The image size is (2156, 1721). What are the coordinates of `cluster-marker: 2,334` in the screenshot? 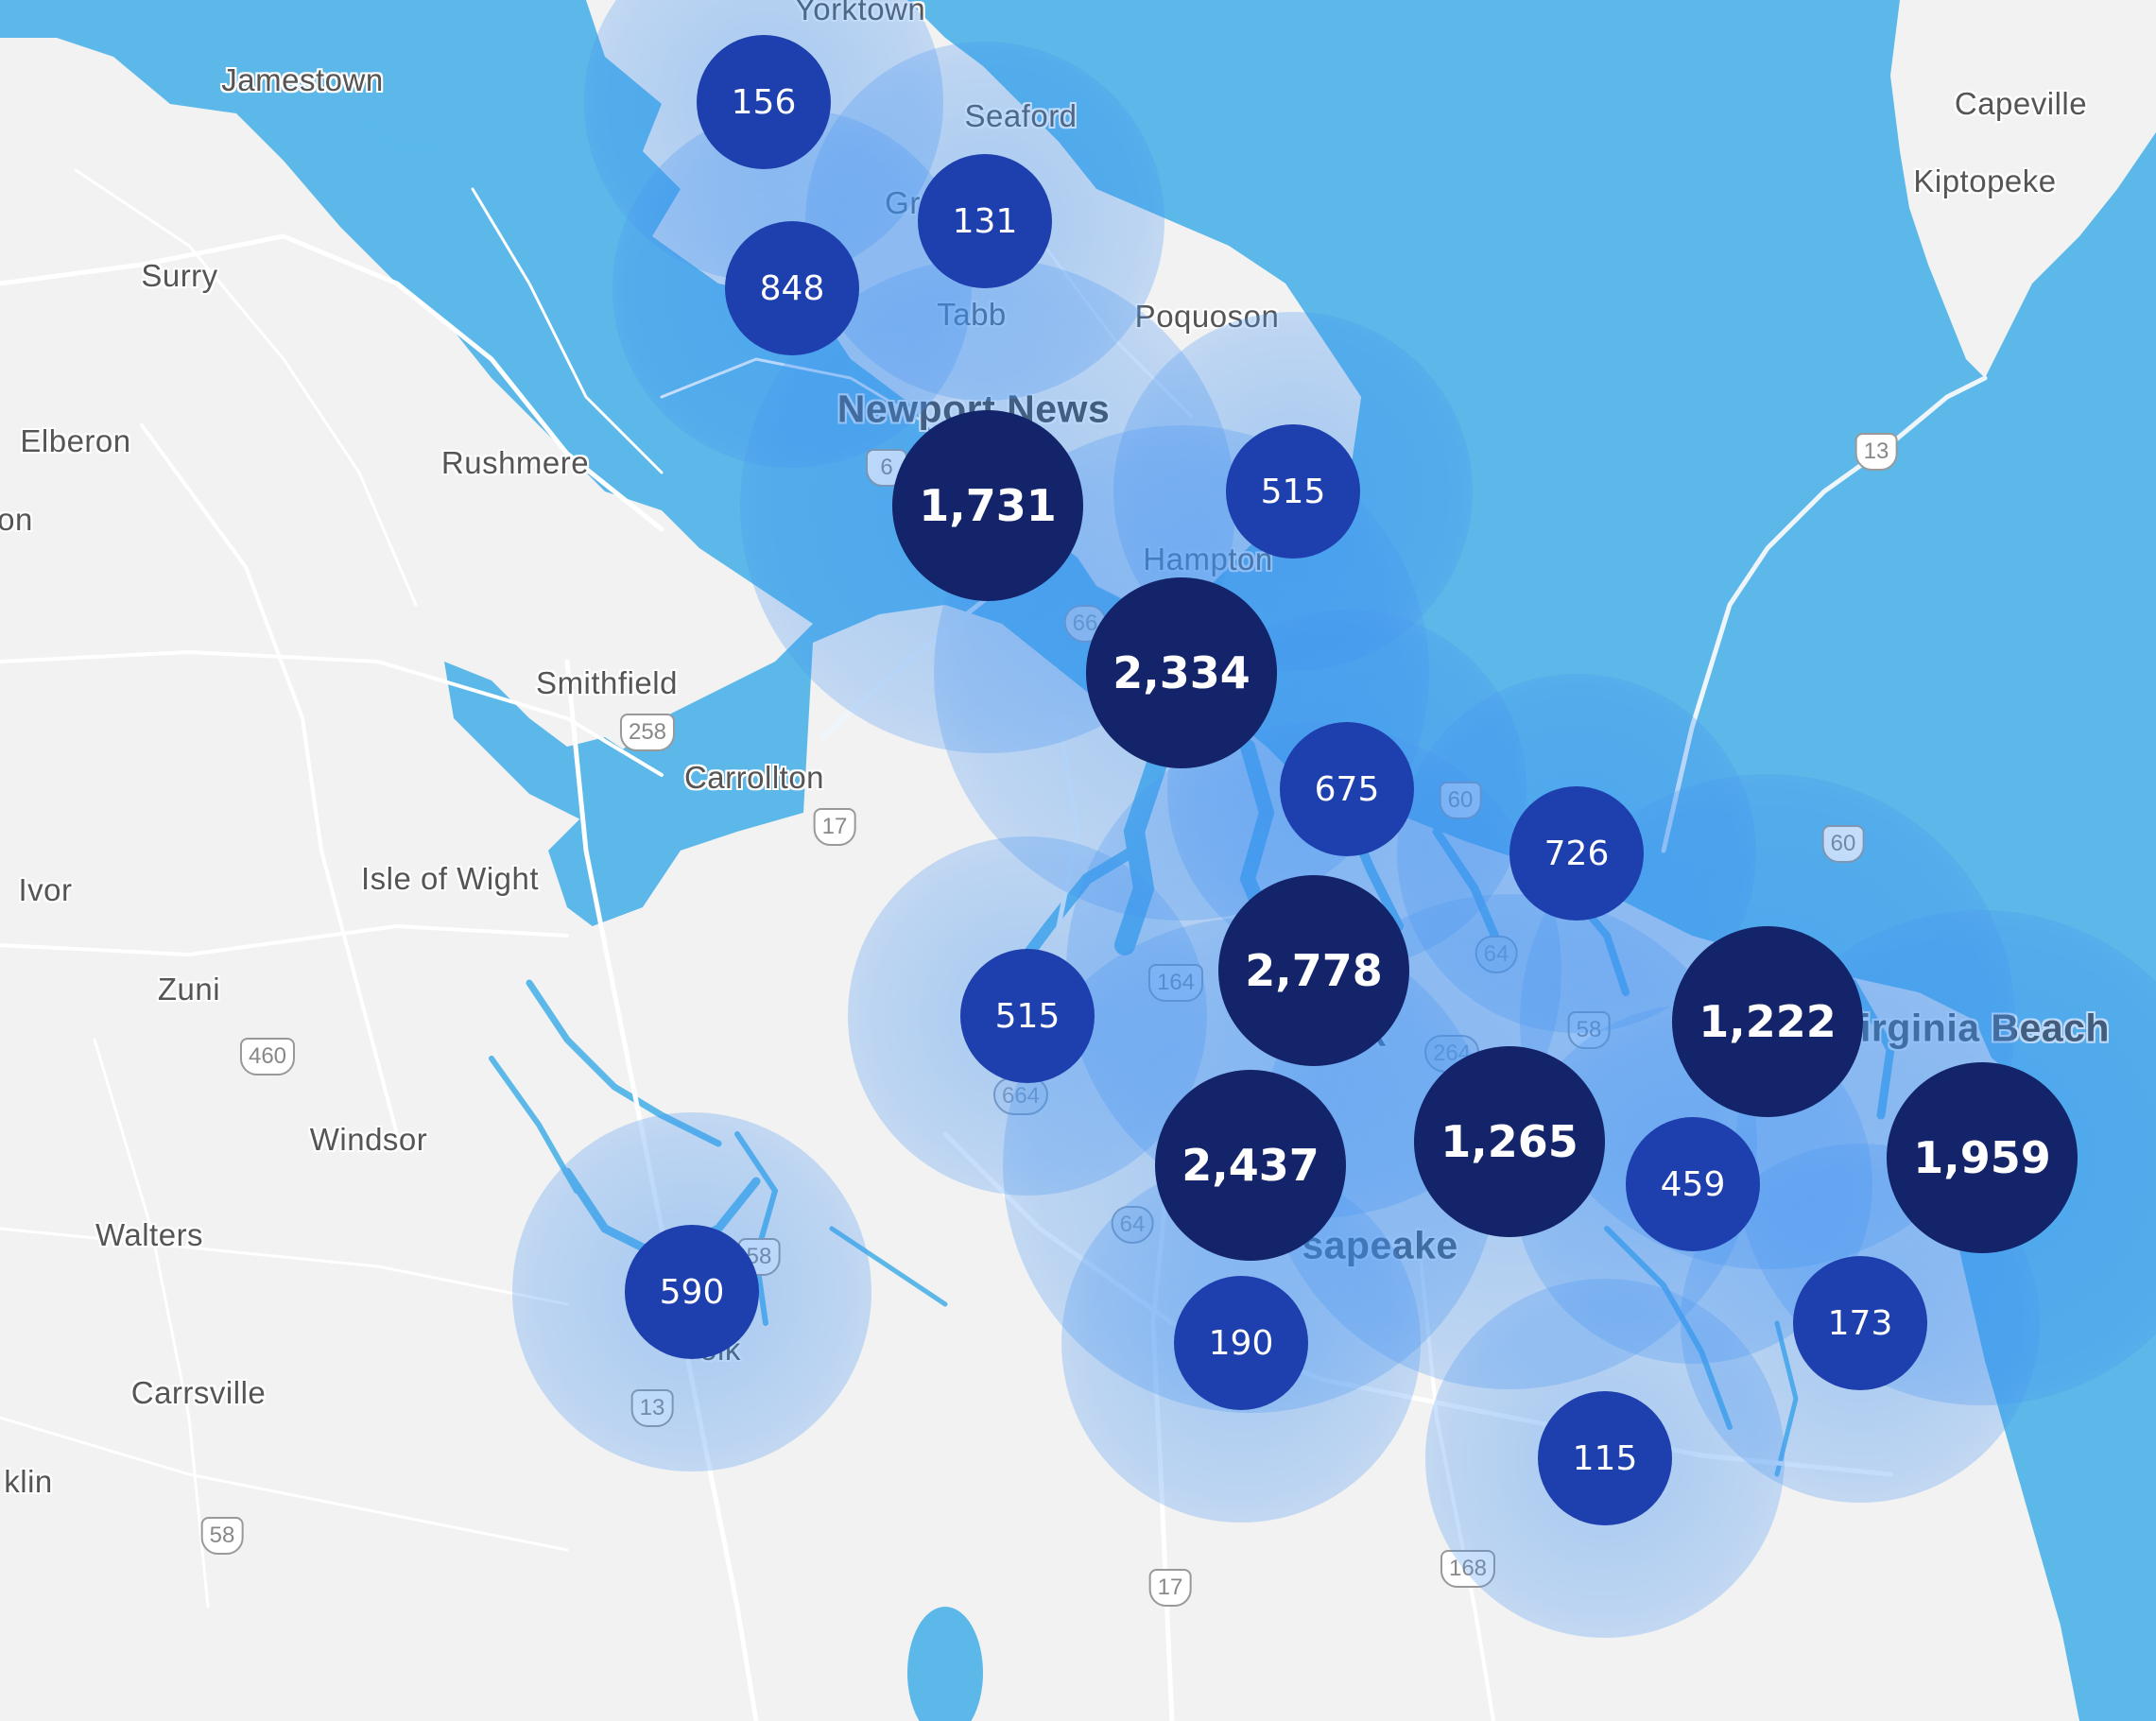 It's located at (1182, 672).